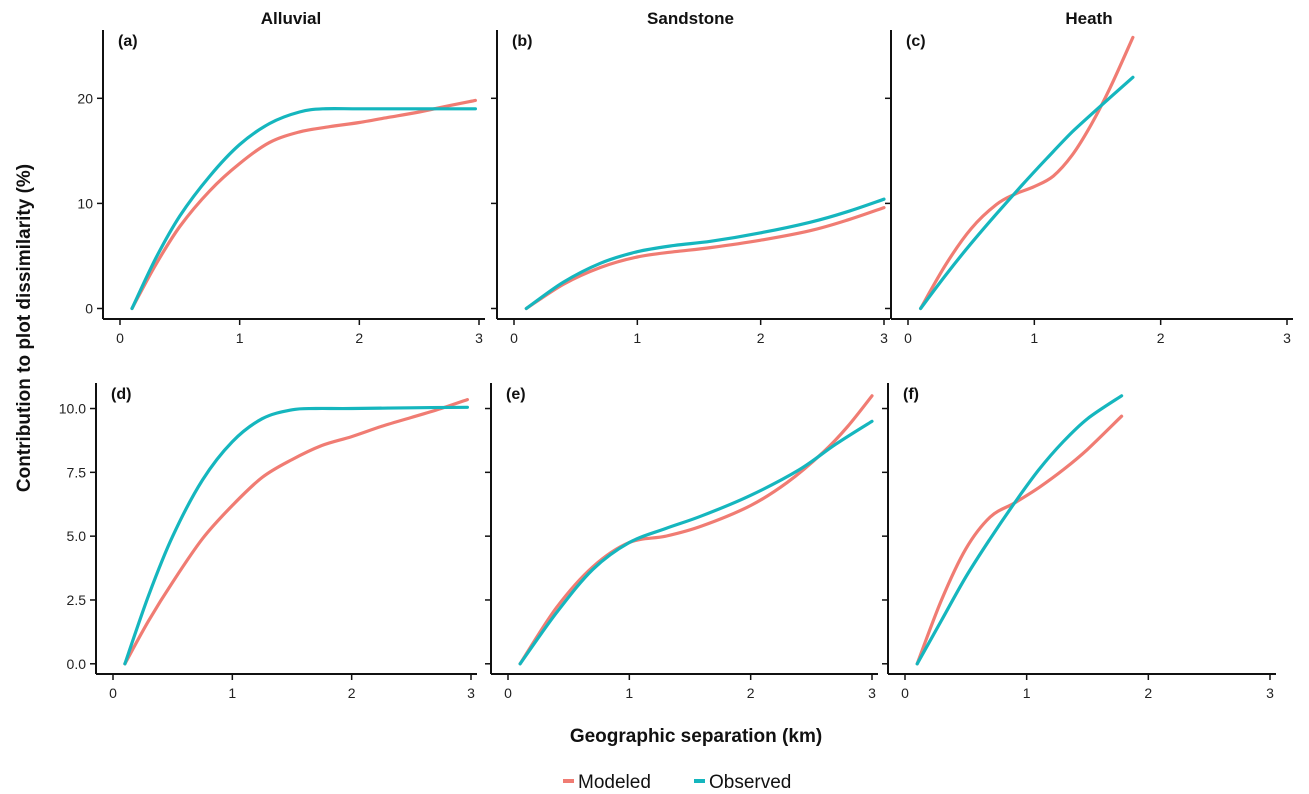  What do you see at coordinates (85, 203) in the screenshot?
I see `y-tick-label: 10` at bounding box center [85, 203].